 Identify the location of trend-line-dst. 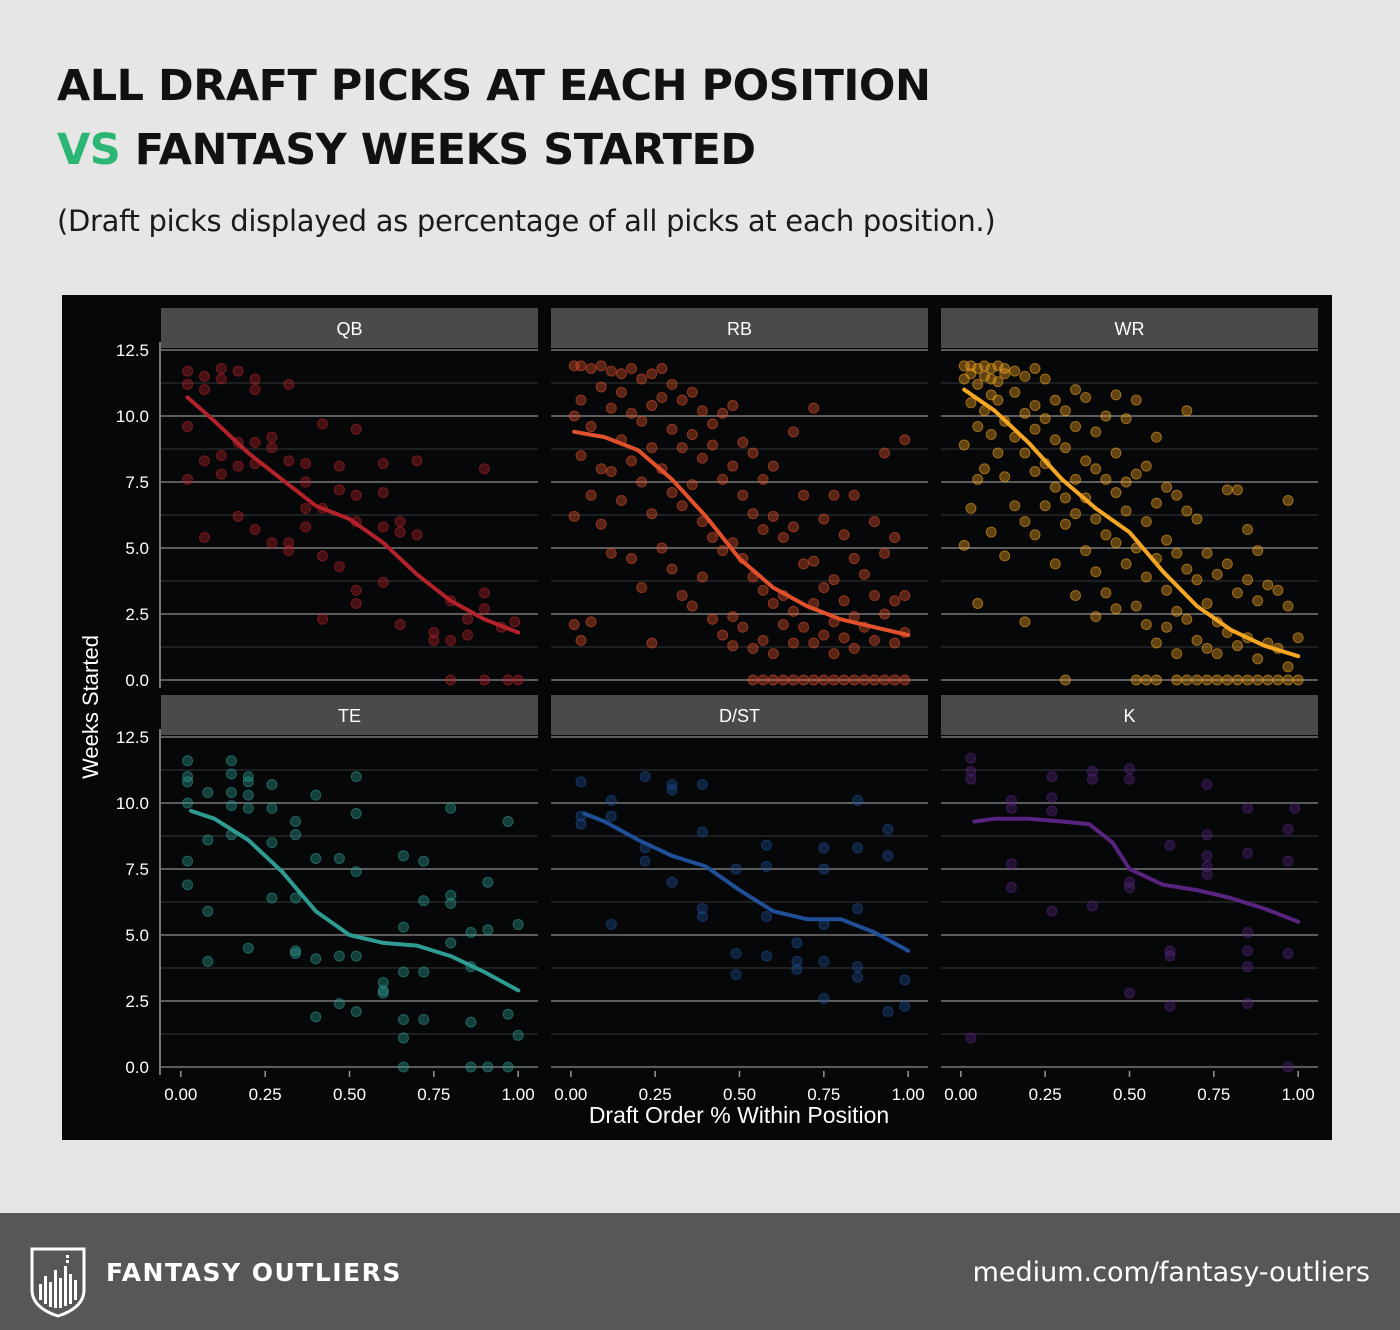
(746, 882).